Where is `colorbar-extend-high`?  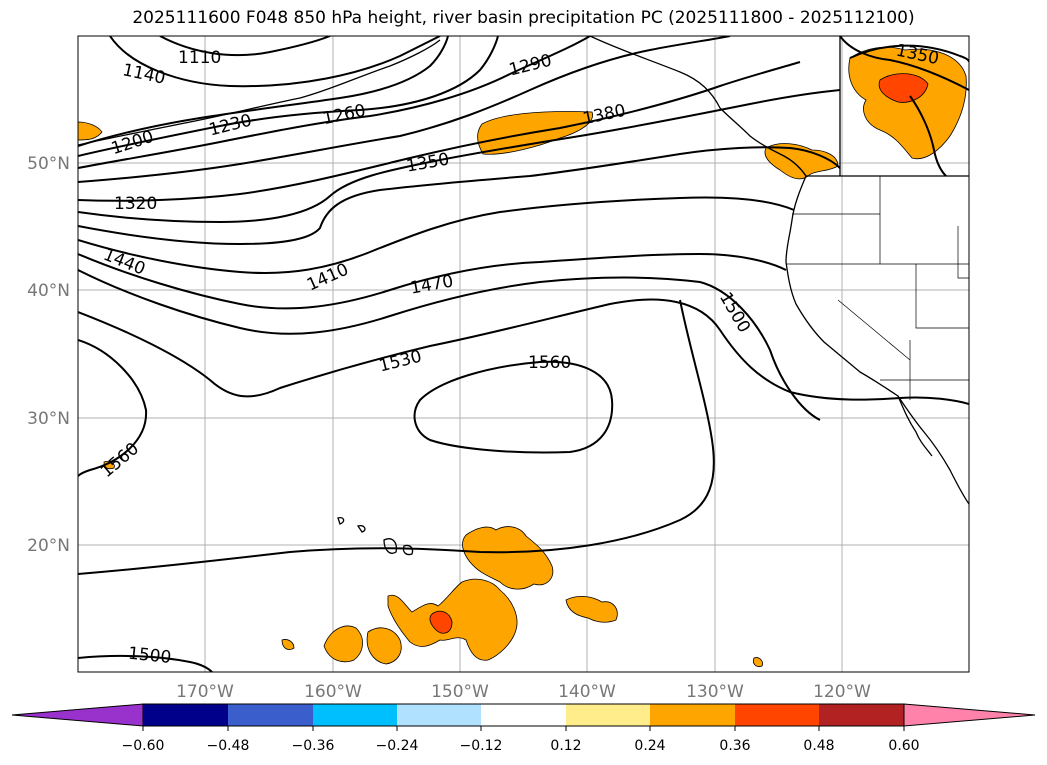
colorbar-extend-high is located at coordinates (969, 715).